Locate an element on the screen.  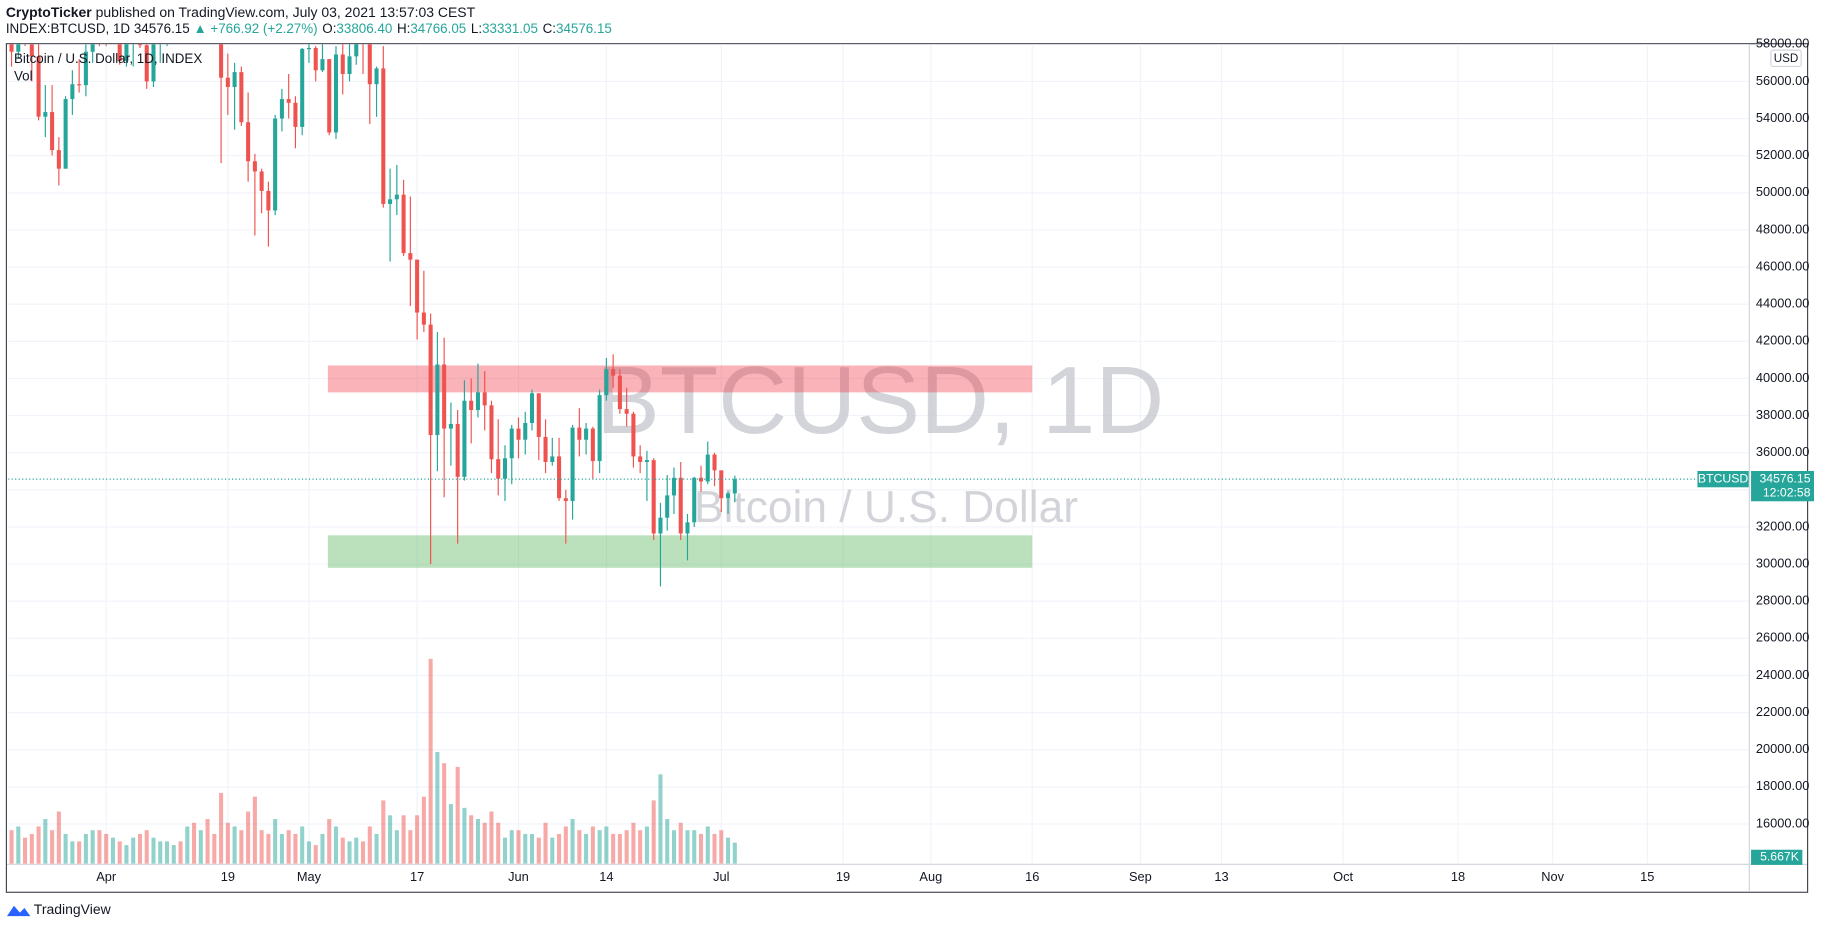
watermark-name: Bitcoin / U.S. Dollar is located at coordinates (886, 507).